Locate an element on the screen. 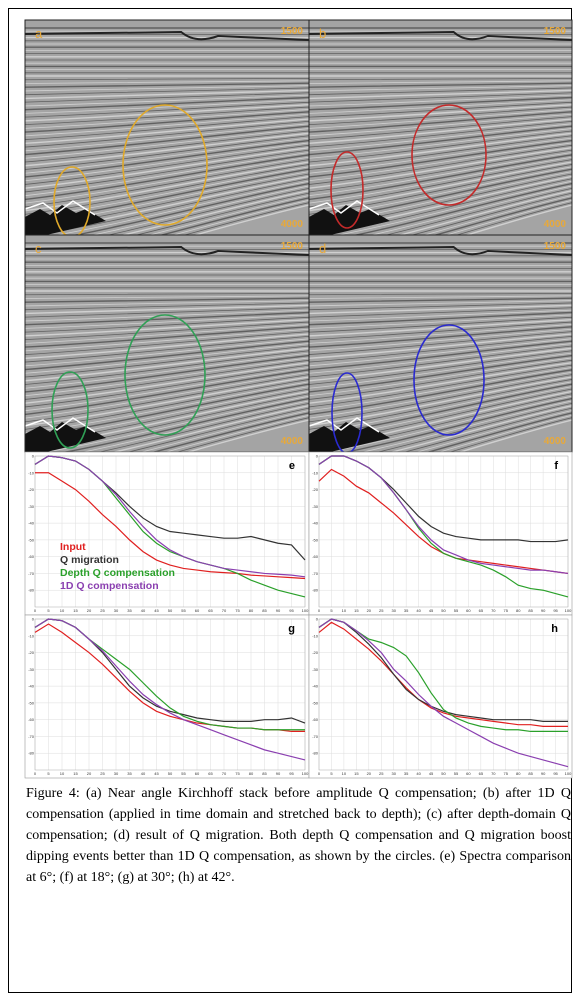  chart-bg is located at coordinates (440, 696).